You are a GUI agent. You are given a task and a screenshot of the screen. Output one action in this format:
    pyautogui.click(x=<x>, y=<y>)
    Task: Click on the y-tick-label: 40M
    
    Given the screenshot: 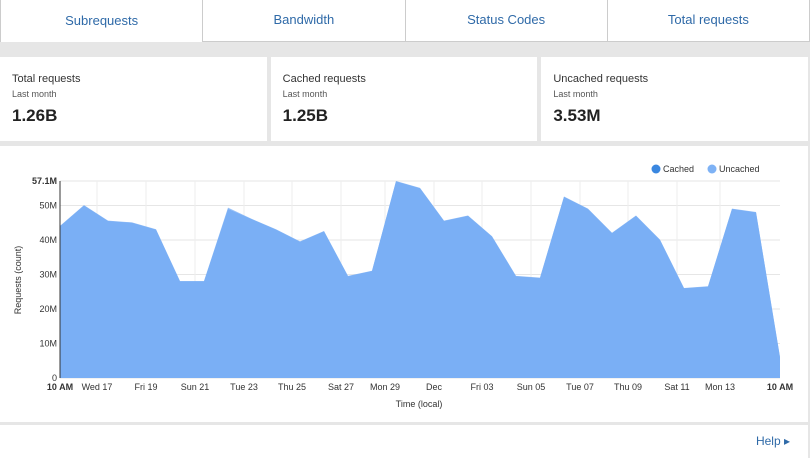 What is the action you would take?
    pyautogui.click(x=48, y=240)
    